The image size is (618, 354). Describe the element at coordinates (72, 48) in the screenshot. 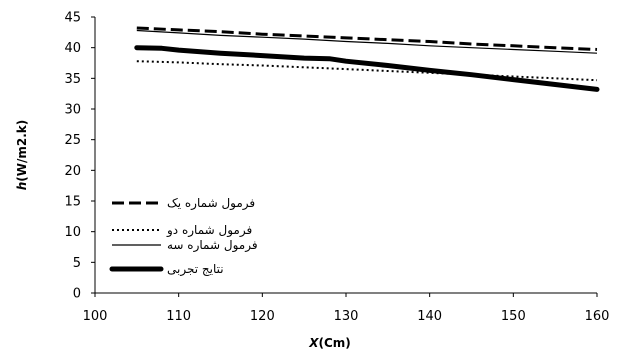

I see `y-tick-label-8: 40` at that location.